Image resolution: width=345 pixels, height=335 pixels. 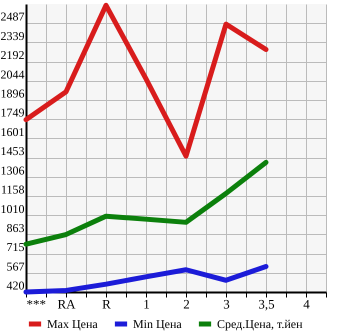 What do you see at coordinates (226, 304) in the screenshot?
I see `x-tick-label: 3` at bounding box center [226, 304].